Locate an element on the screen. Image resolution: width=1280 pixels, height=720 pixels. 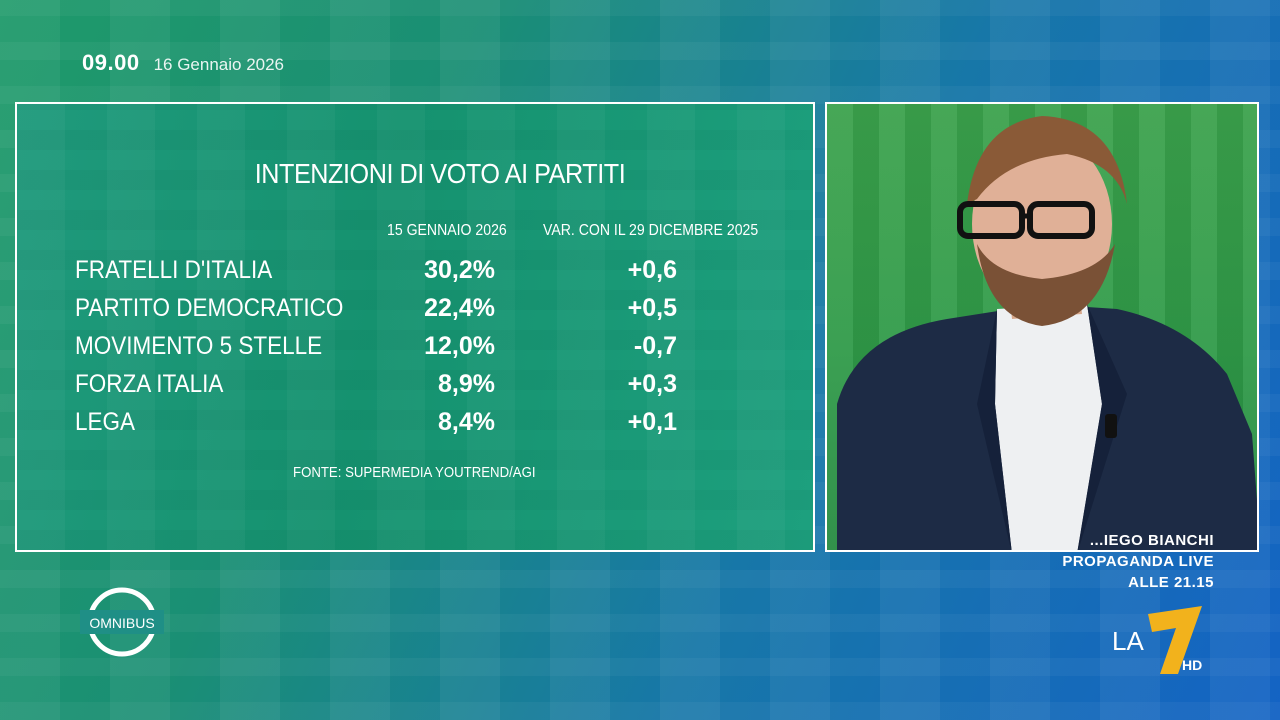
party-variation: +0,3 is located at coordinates (652, 384).